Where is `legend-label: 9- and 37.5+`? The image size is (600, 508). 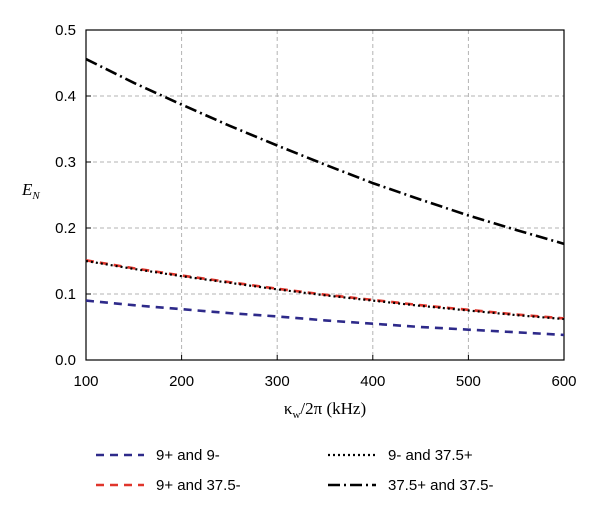 legend-label: 9- and 37.5+ is located at coordinates (430, 455).